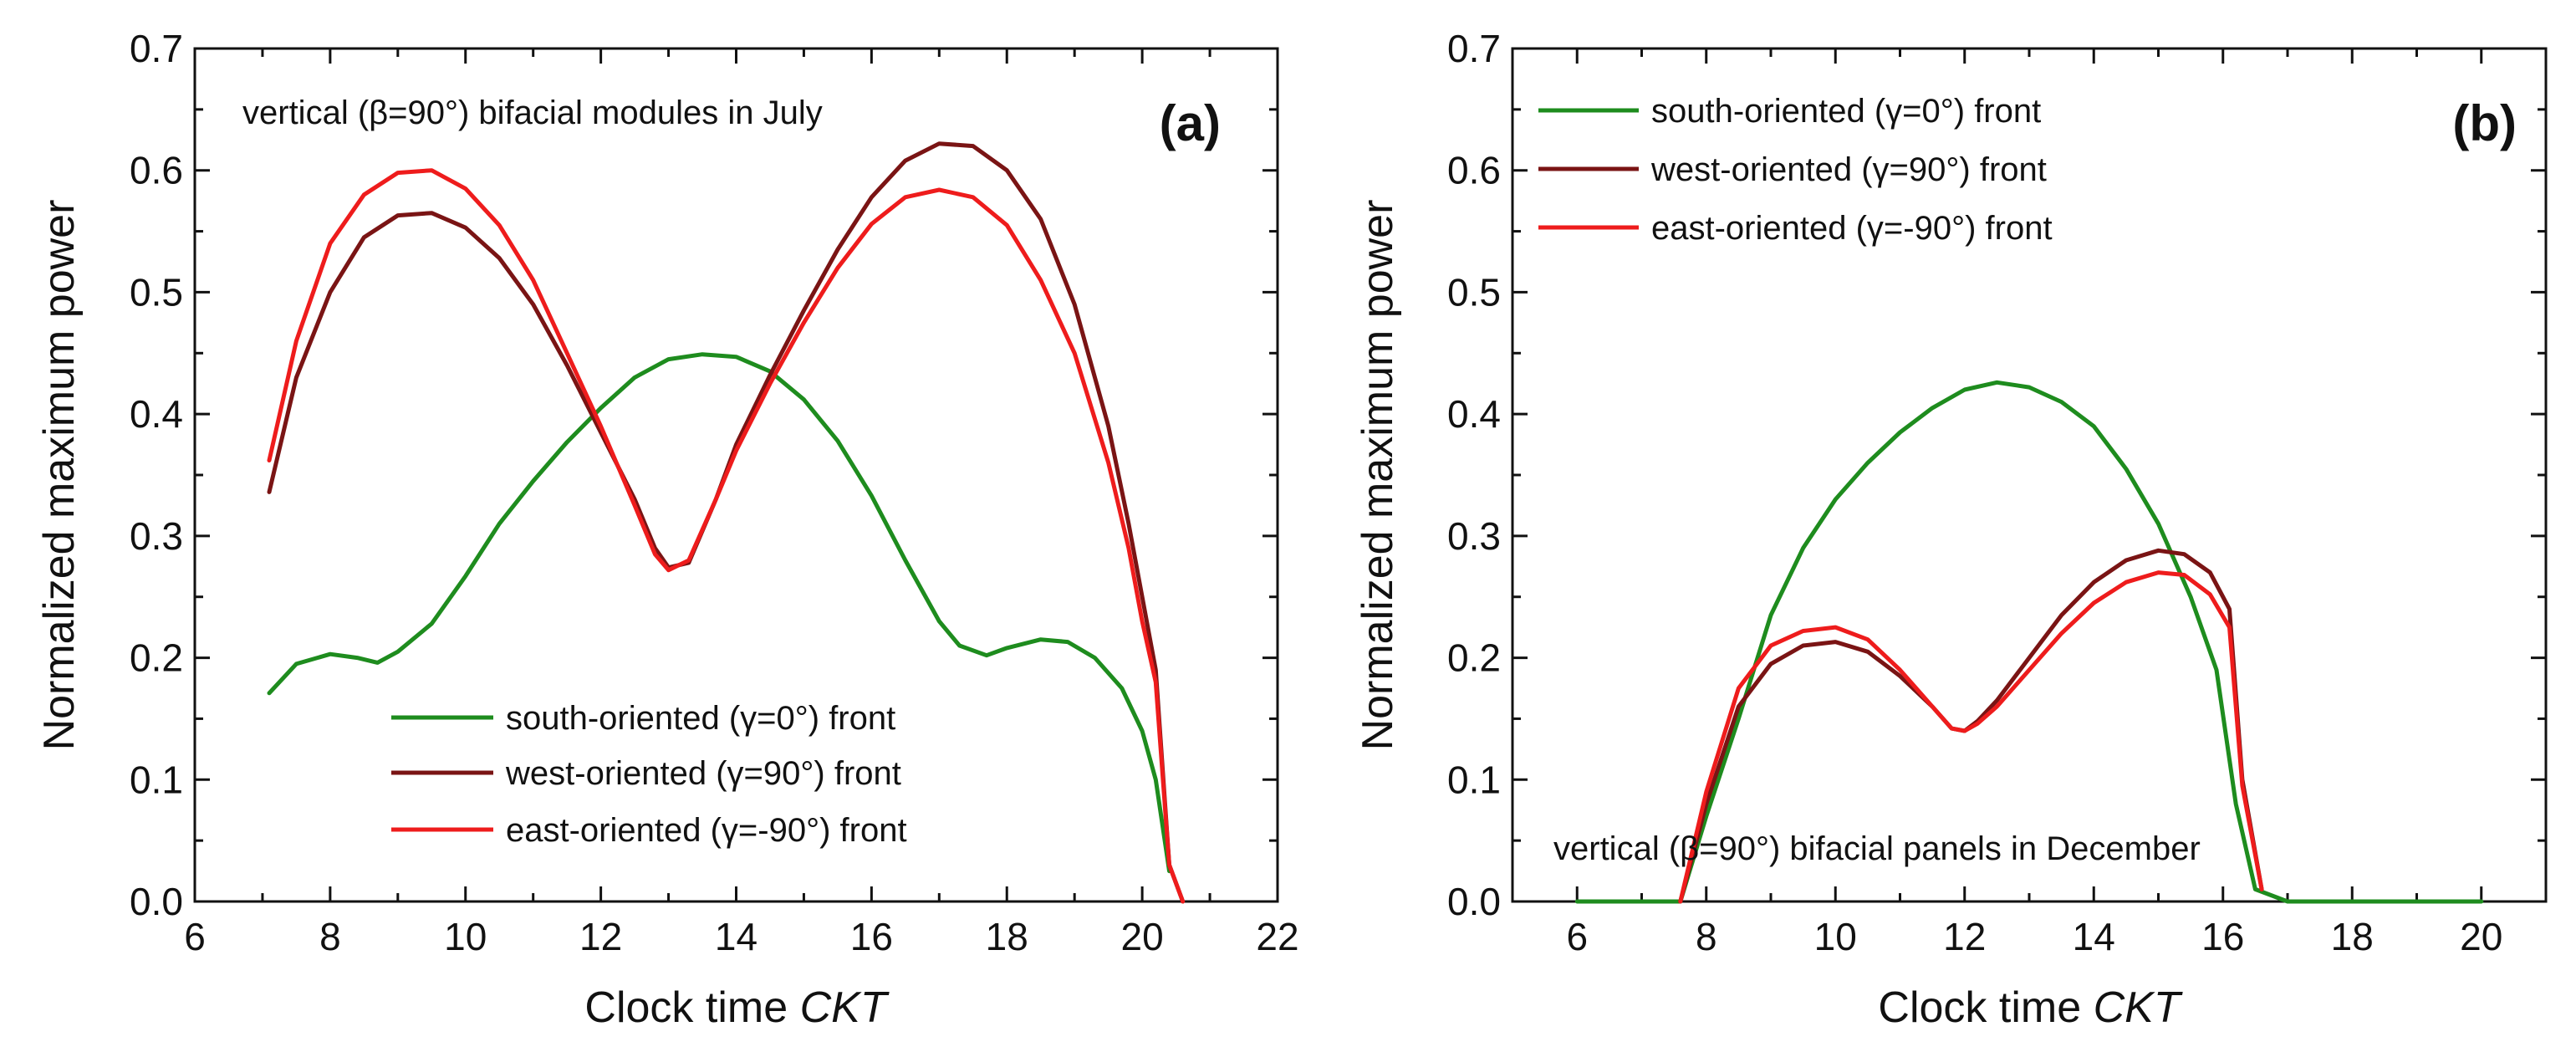 Image resolution: width=2576 pixels, height=1047 pixels. What do you see at coordinates (845, 1008) in the screenshot?
I see `x-axis-title-italic-a: CKT` at bounding box center [845, 1008].